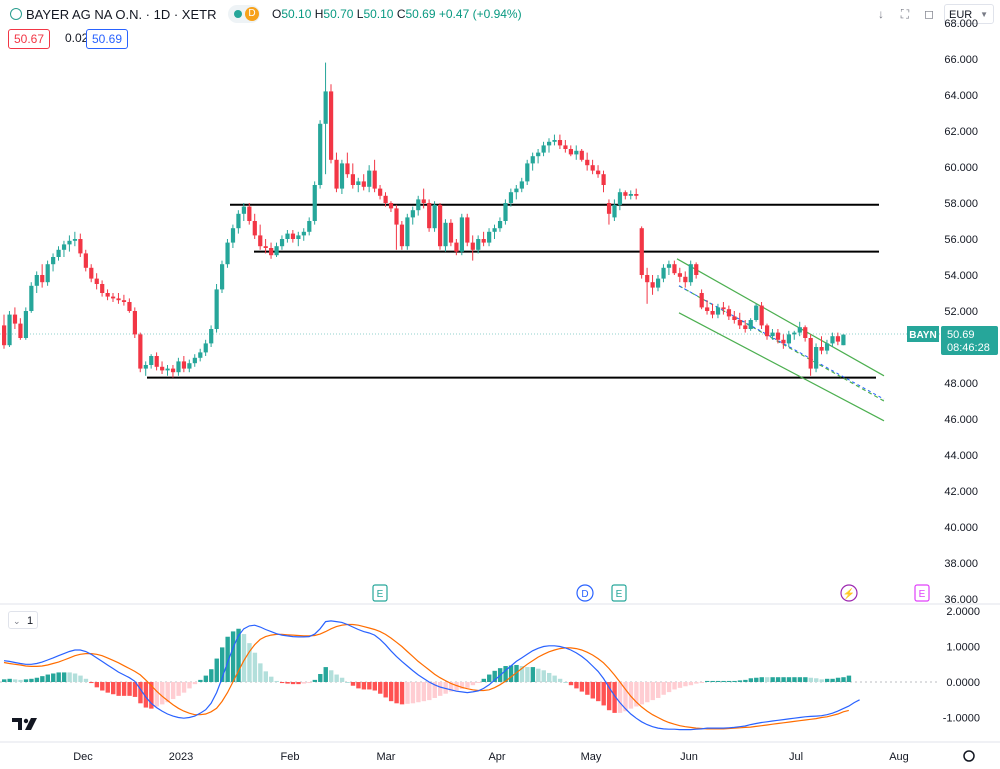  I want to click on maximize-icon: ⛶, so click(905, 14).